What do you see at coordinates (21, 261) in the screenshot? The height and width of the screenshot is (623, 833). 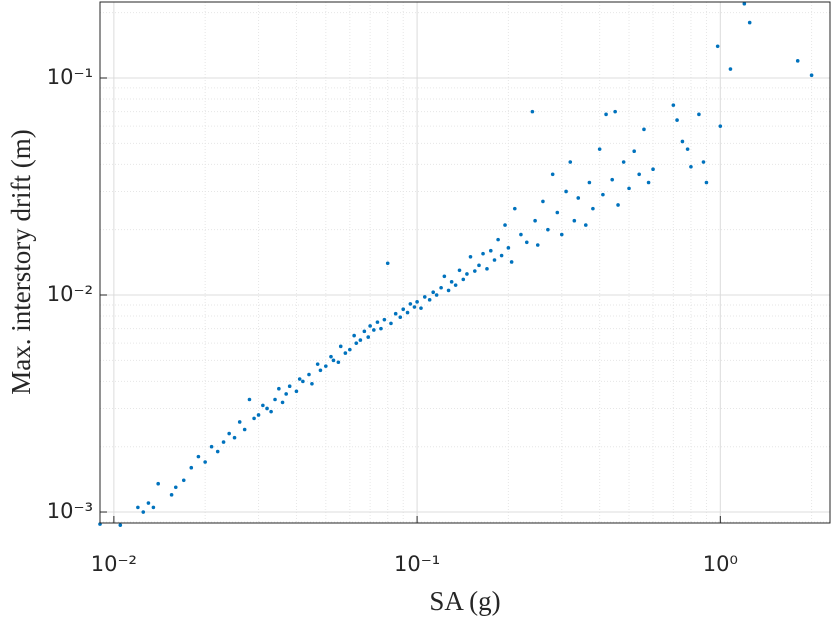 I see `y-axis-label: Max. interstory drift (m)` at bounding box center [21, 261].